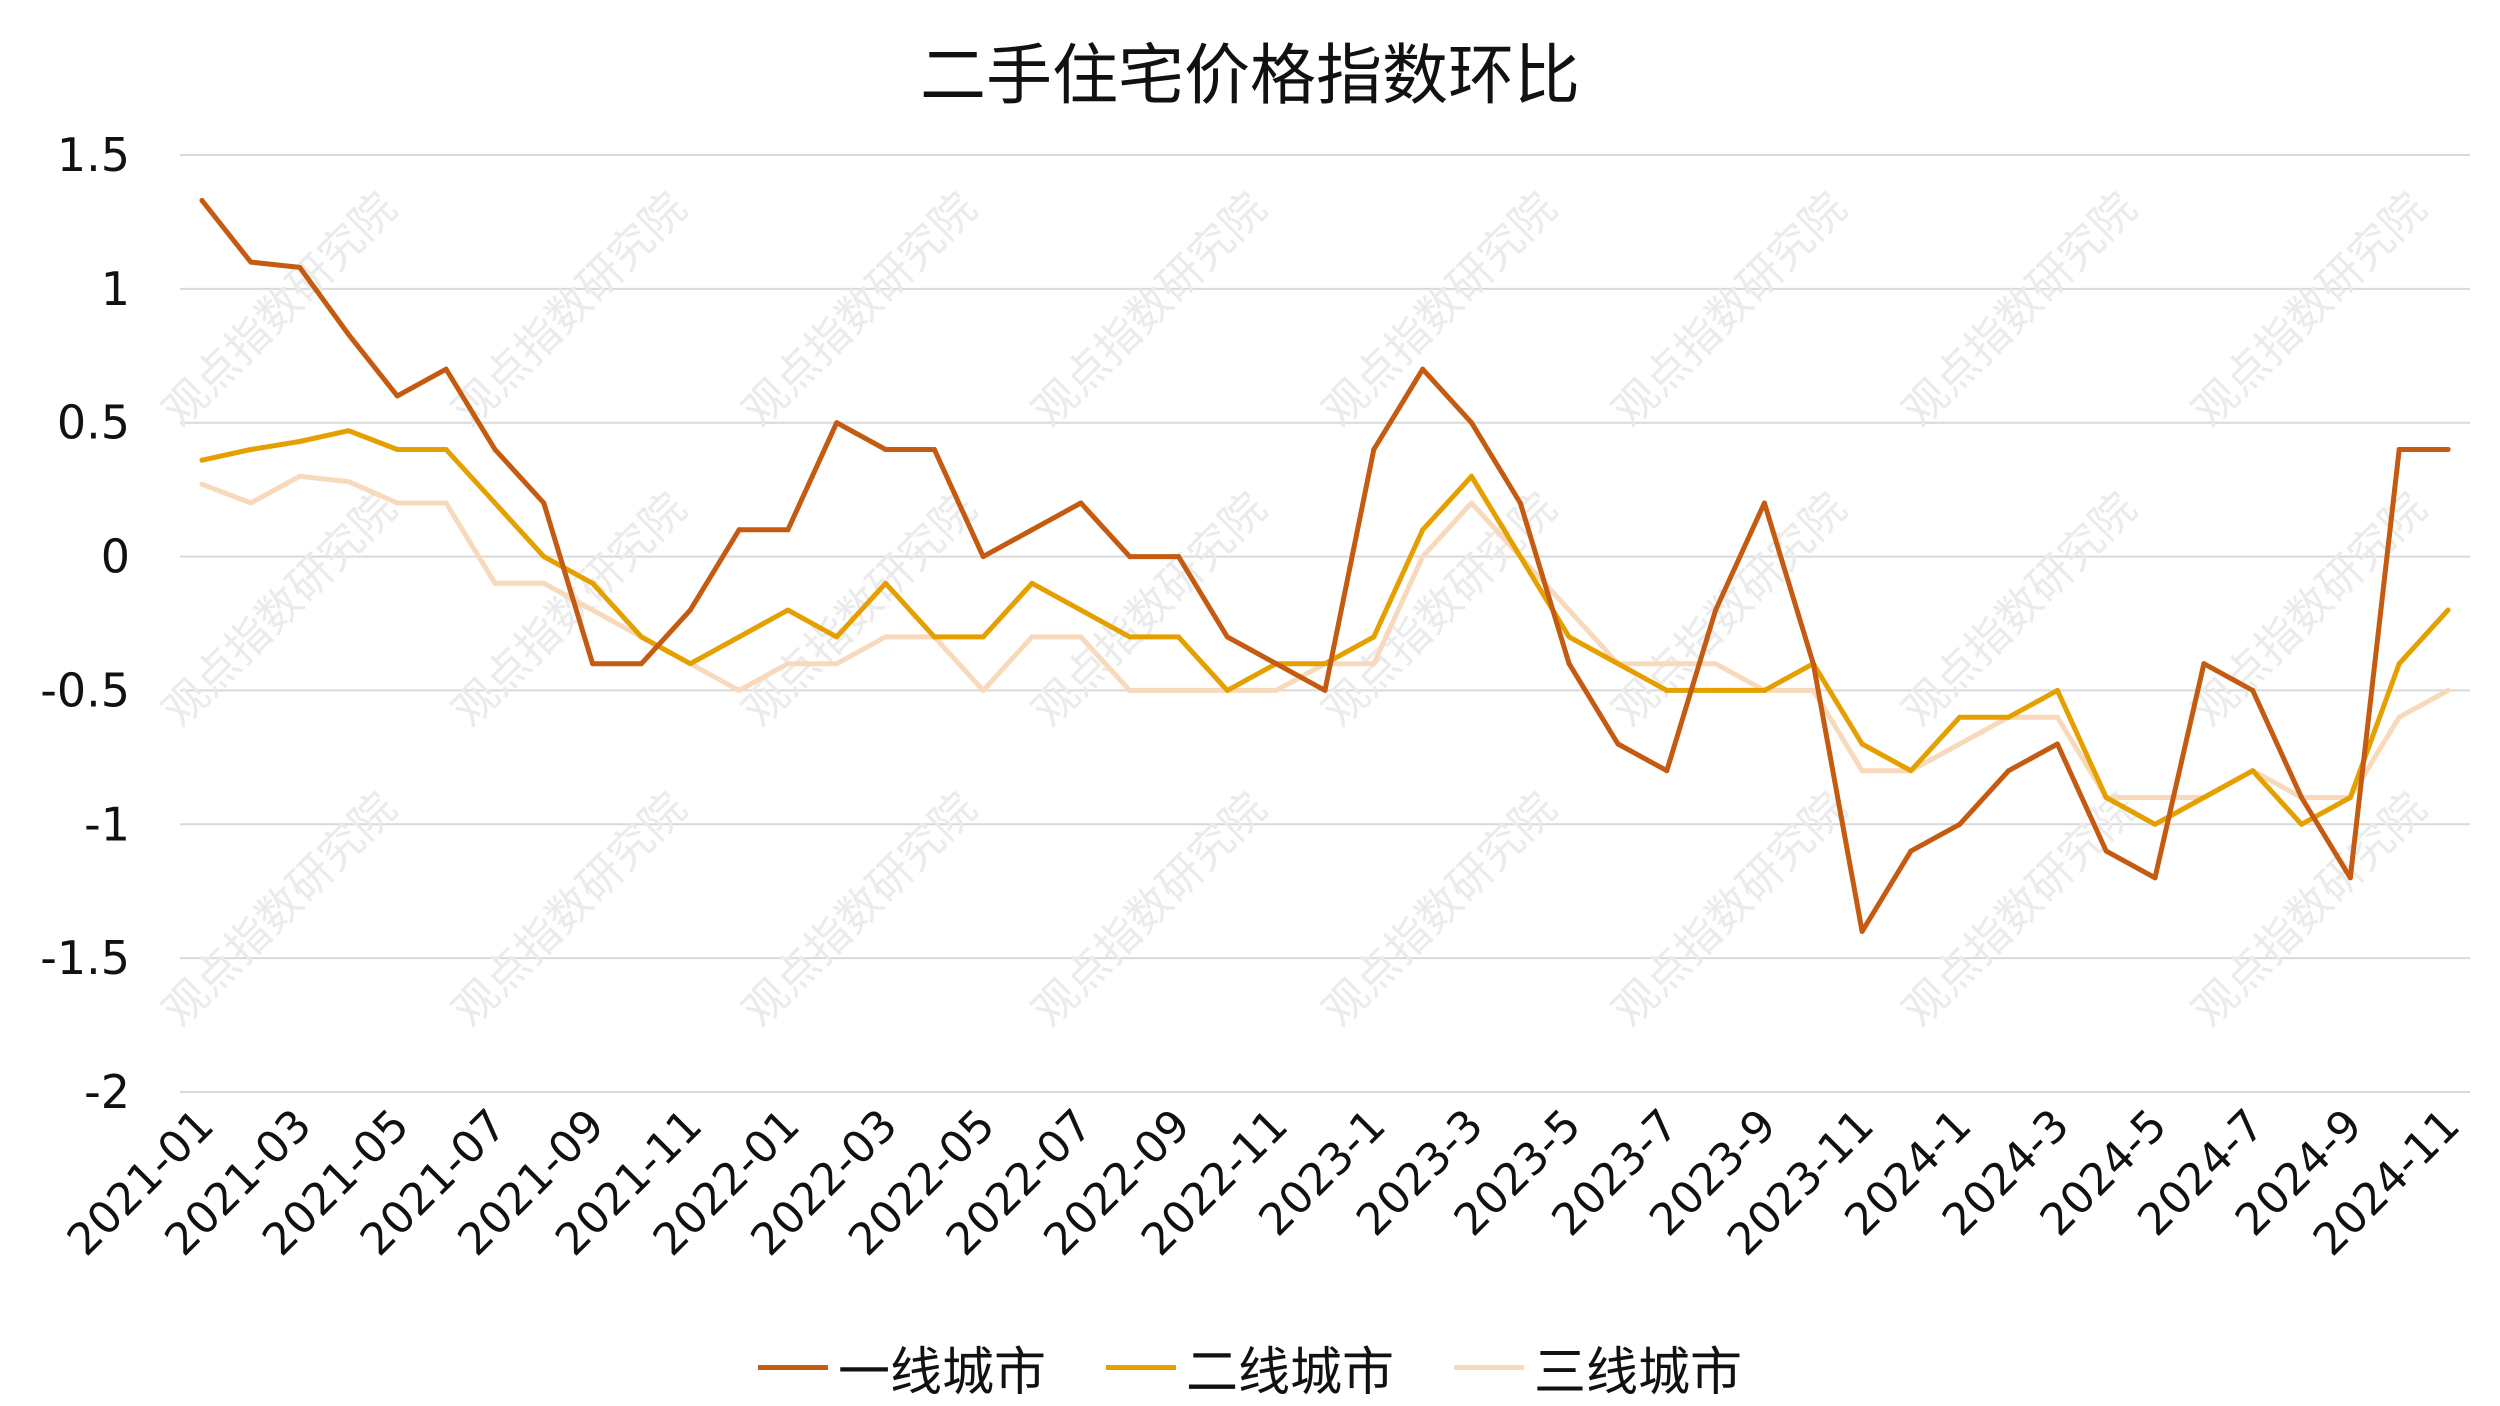 This screenshot has height=1406, width=2500. What do you see at coordinates (93, 155) in the screenshot?
I see `y-tick-label: 1.5` at bounding box center [93, 155].